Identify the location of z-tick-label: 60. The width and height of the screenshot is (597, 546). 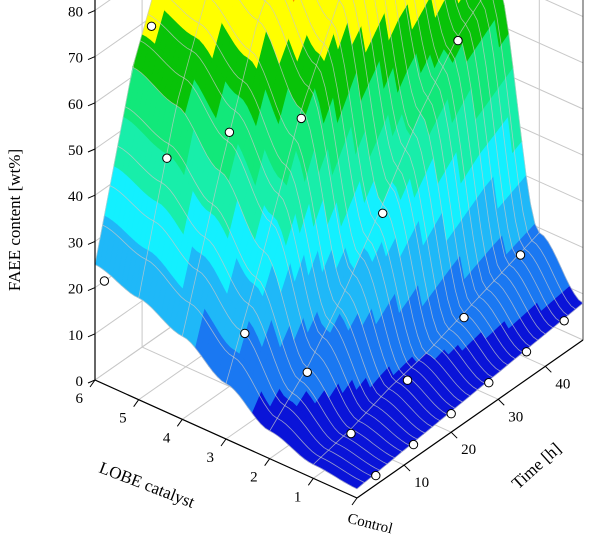
(75, 105).